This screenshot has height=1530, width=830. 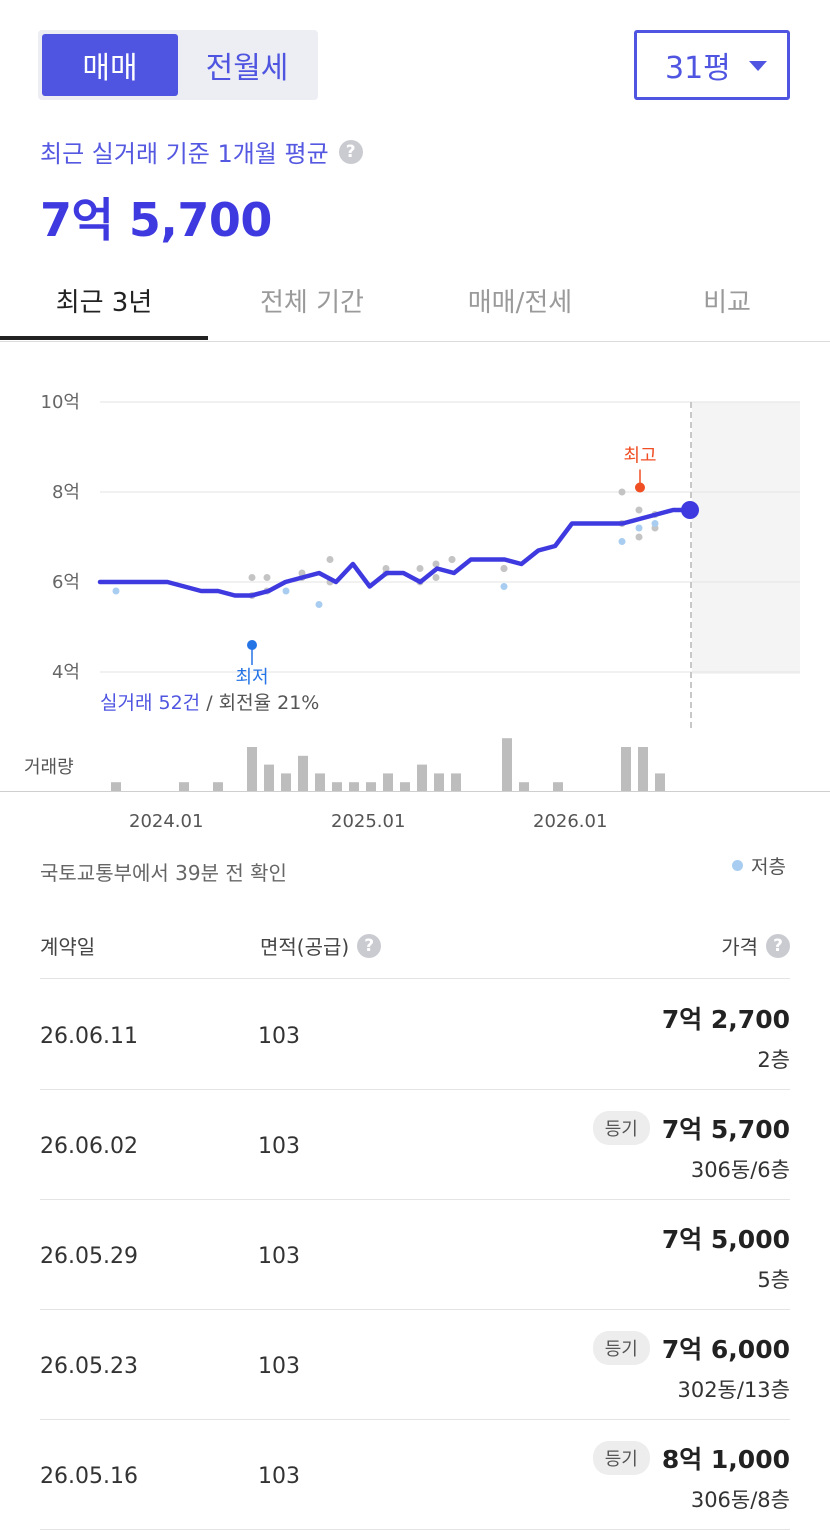 I want to click on row-price: 7억 5,000, so click(x=725, y=1239).